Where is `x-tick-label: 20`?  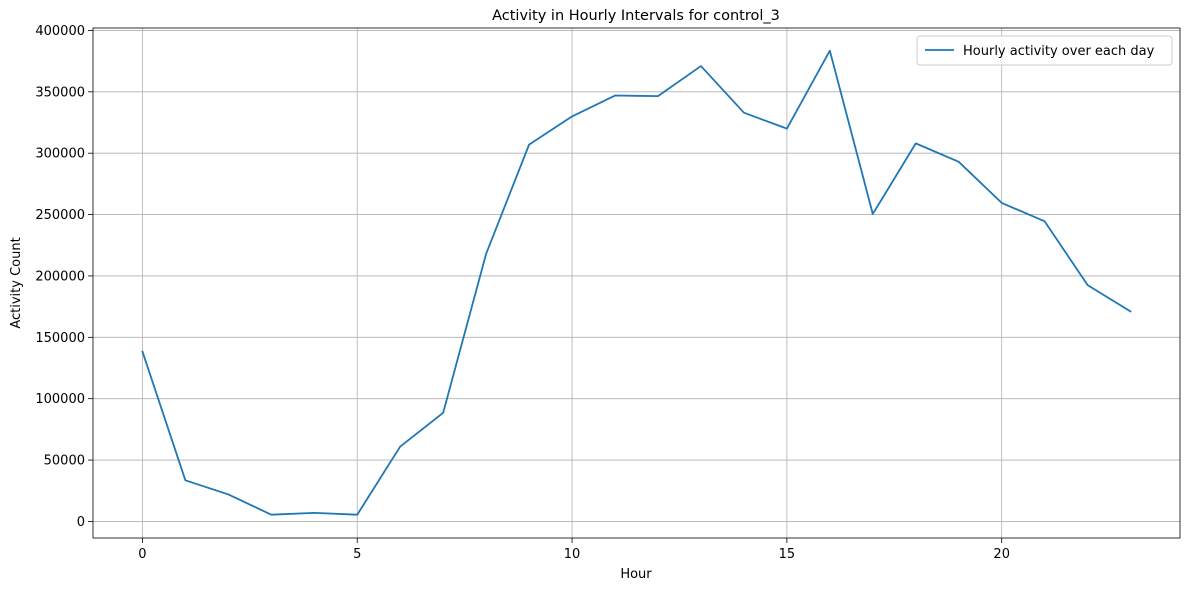
x-tick-label: 20 is located at coordinates (1001, 554).